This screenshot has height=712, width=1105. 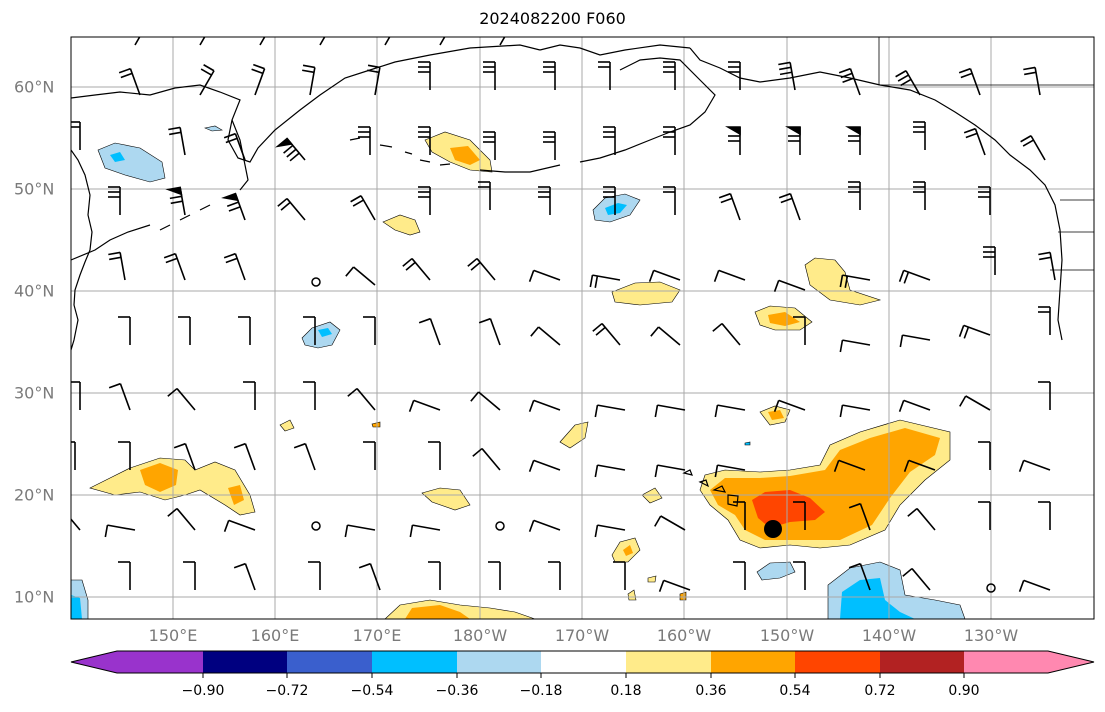 I want to click on wind-barb-flag, so click(x=793, y=131).